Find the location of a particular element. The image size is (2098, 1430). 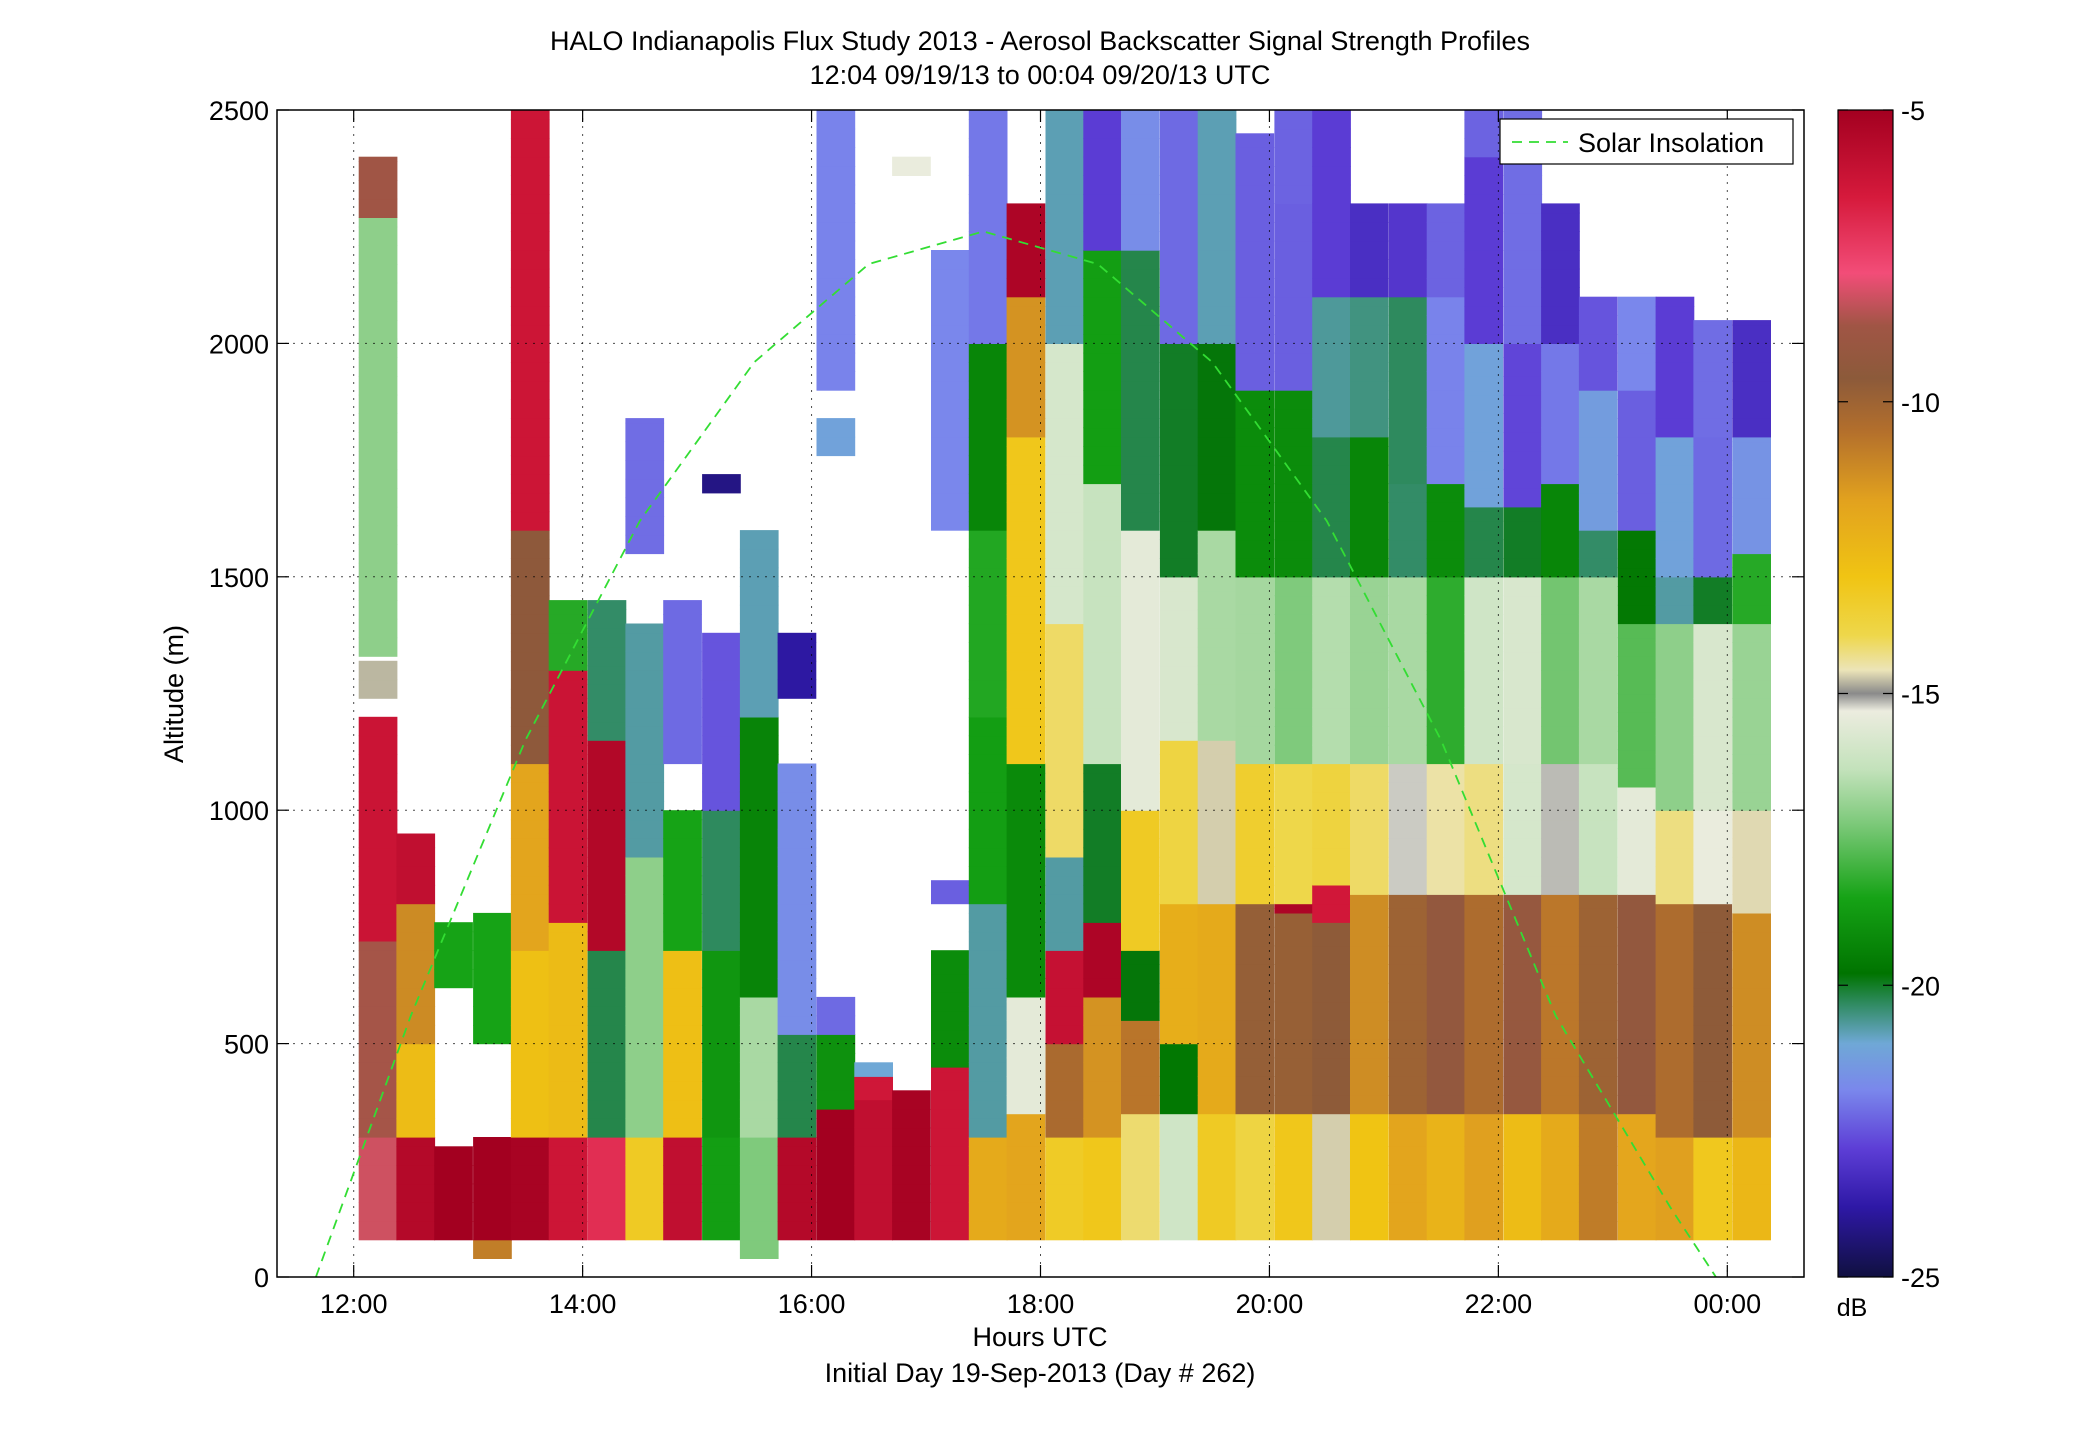

colorbar: -5-10-15-20-25 dB is located at coordinates (1888, 709).